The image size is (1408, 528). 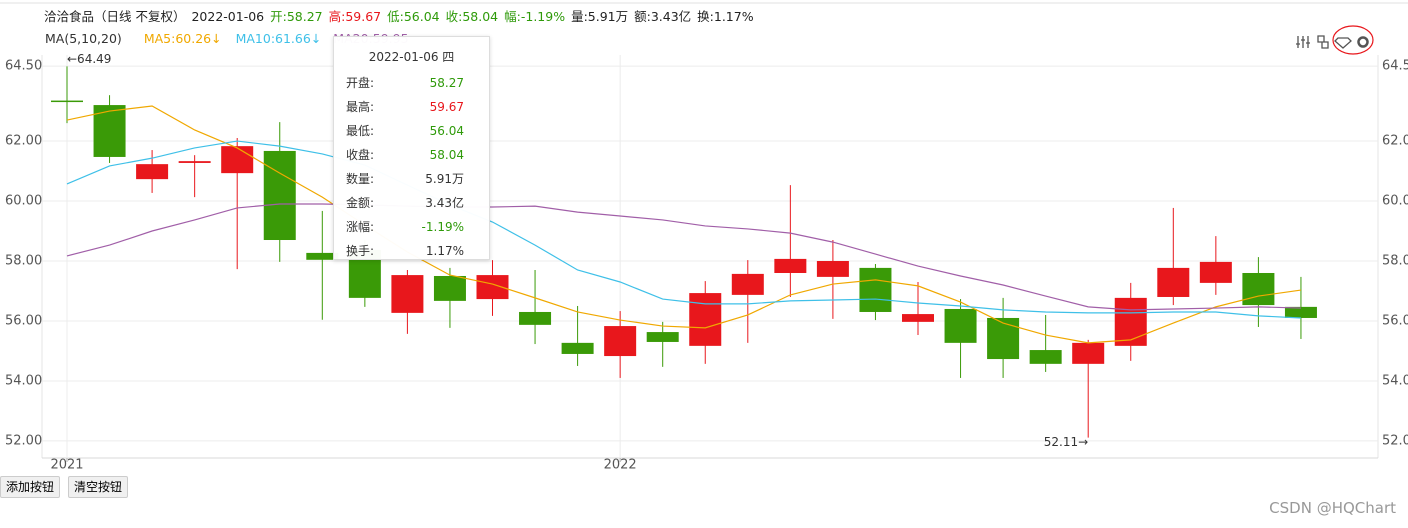 What do you see at coordinates (411, 57) in the screenshot?
I see `tooltip-date: 2022-01-06 四` at bounding box center [411, 57].